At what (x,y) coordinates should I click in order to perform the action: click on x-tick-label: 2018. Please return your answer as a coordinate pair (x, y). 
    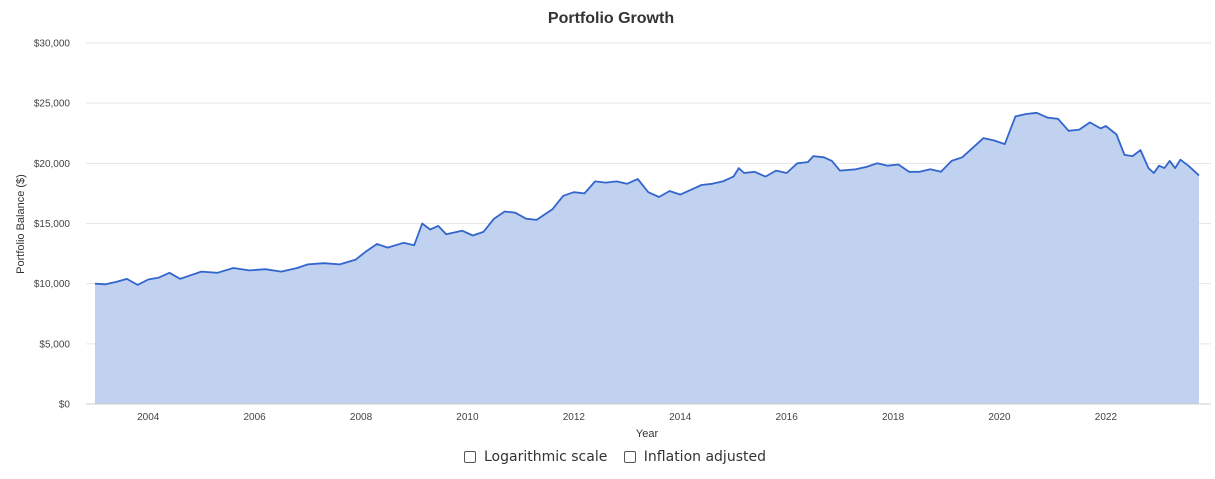
    Looking at the image, I should click on (893, 417).